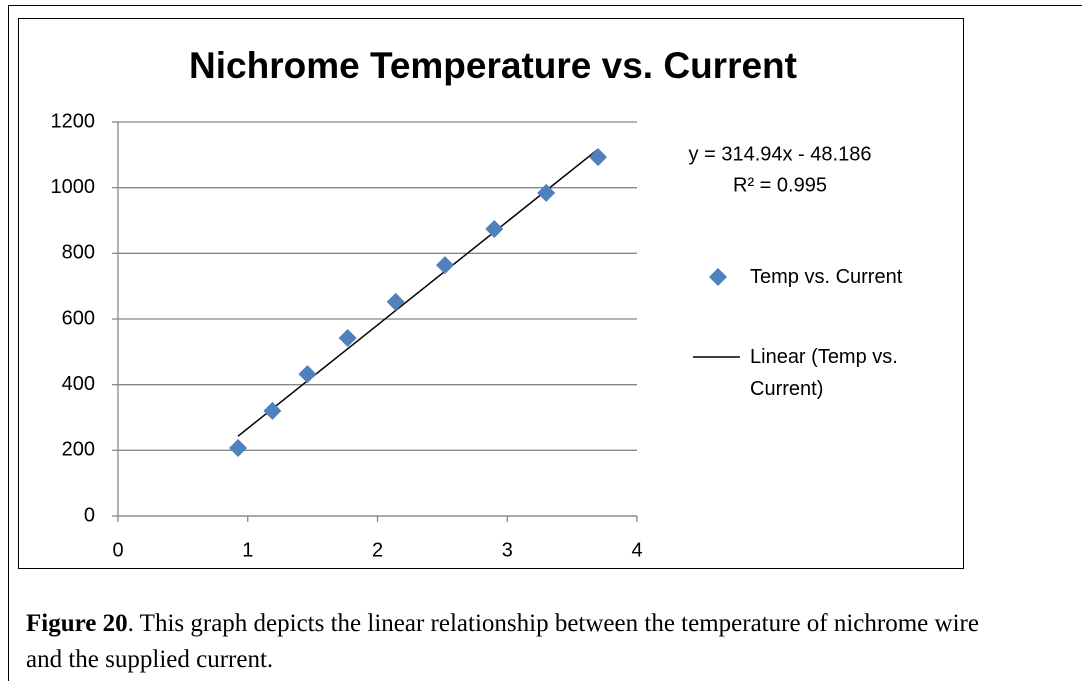  What do you see at coordinates (78, 450) in the screenshot?
I see `y-tick-label: 200` at bounding box center [78, 450].